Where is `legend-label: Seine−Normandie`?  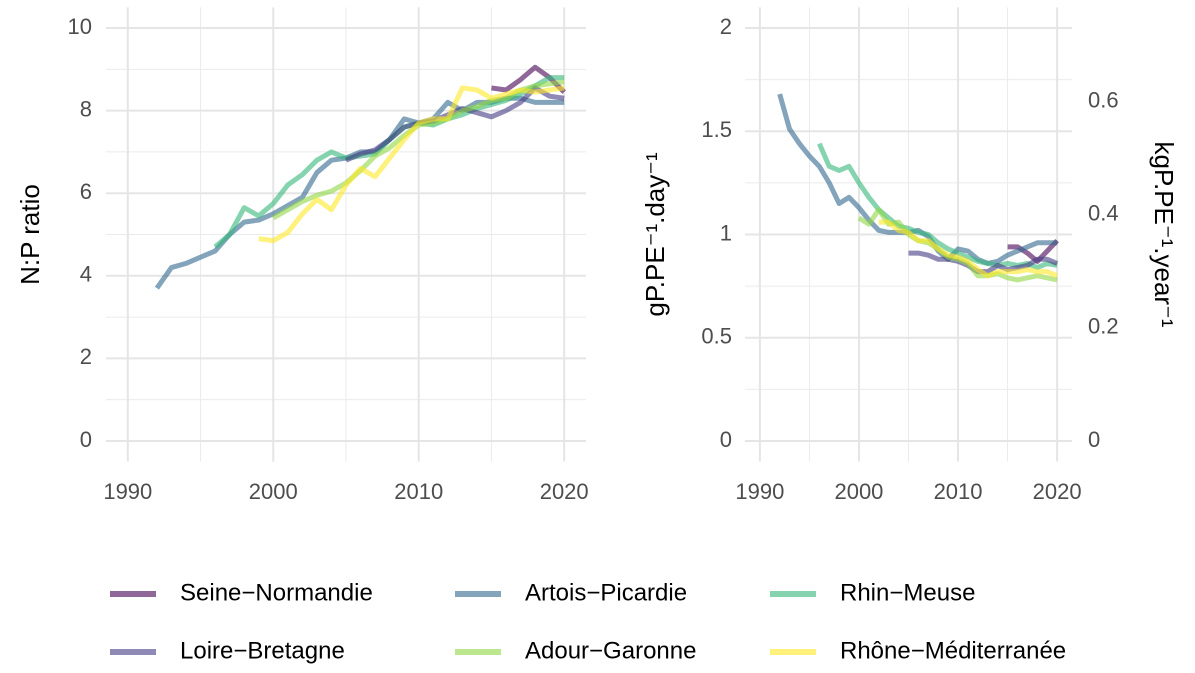
legend-label: Seine−Normandie is located at coordinates (276, 592).